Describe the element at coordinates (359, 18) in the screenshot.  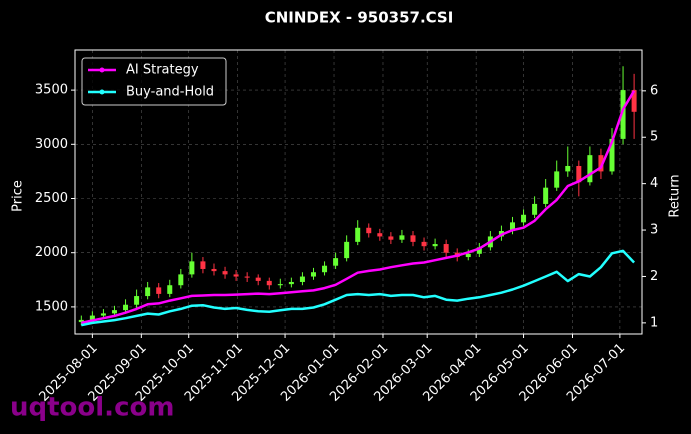
I see `chart-title: CNINDEX - 950357.CSI` at that location.